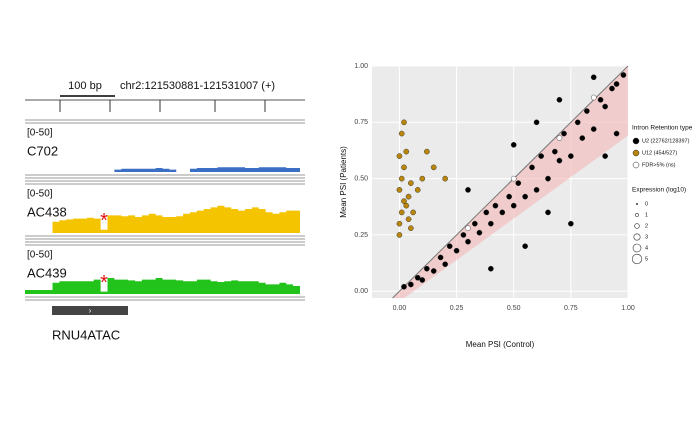 The image size is (700, 425). What do you see at coordinates (646, 204) in the screenshot?
I see `size-label: 0` at bounding box center [646, 204].